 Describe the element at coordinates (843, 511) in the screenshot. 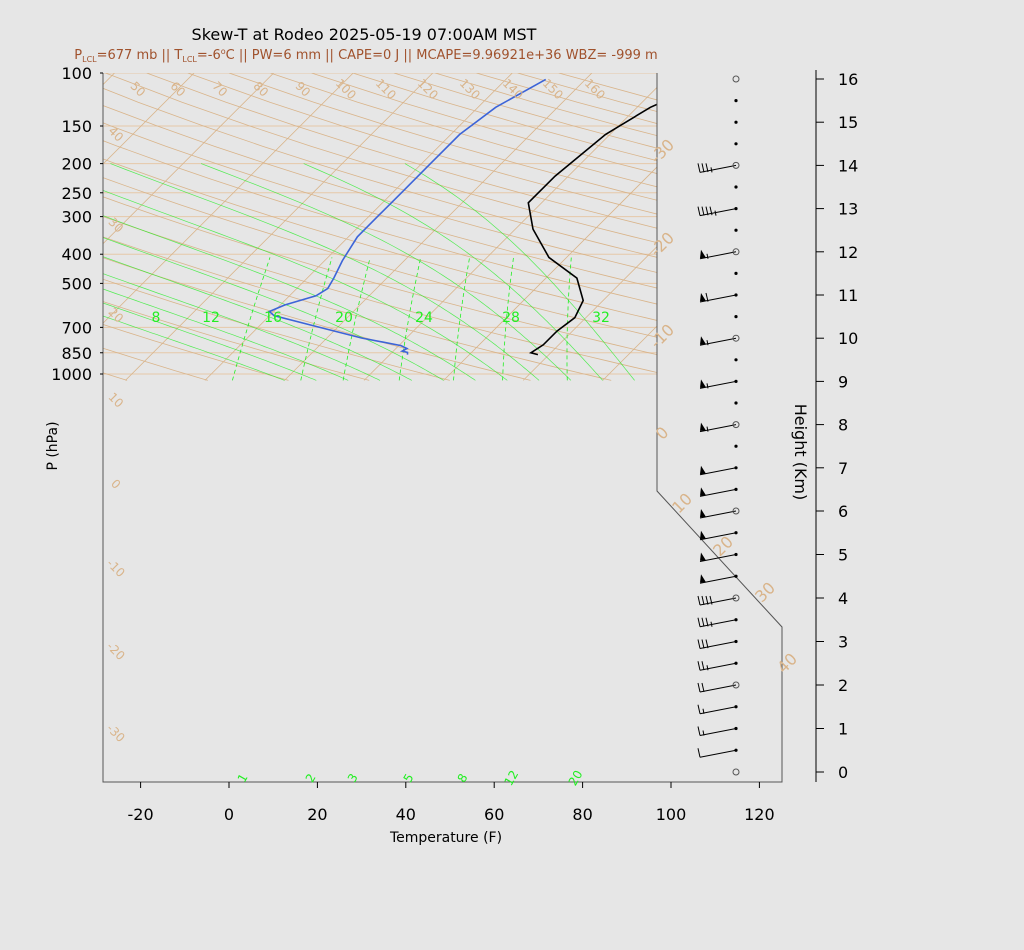

I see `height-tick-label: 6` at that location.